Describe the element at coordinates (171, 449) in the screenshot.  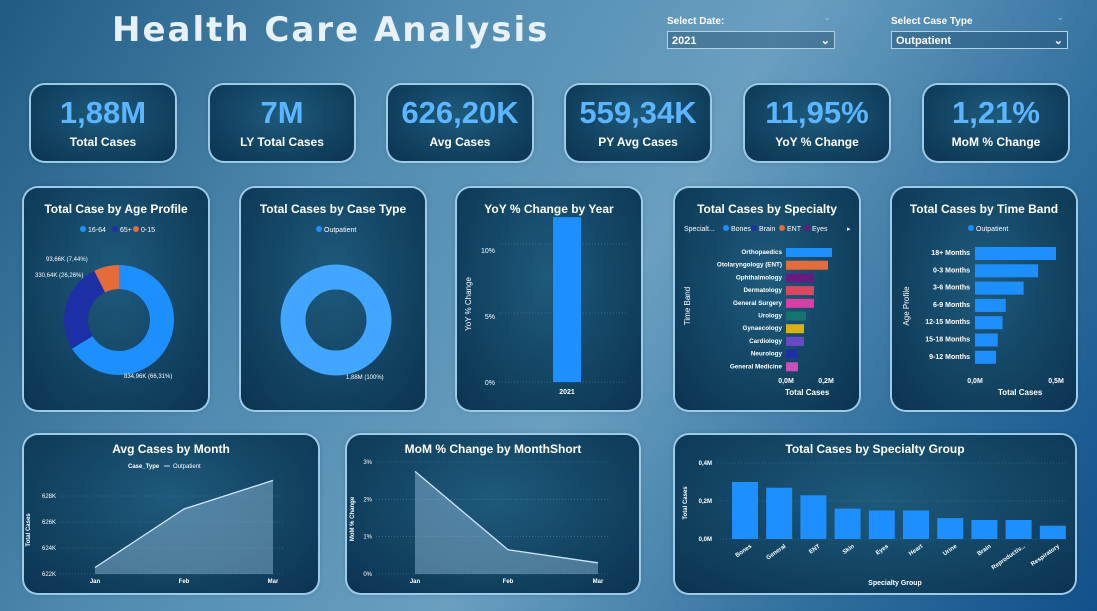
I see `chart-title: Avg Cases by Month` at that location.